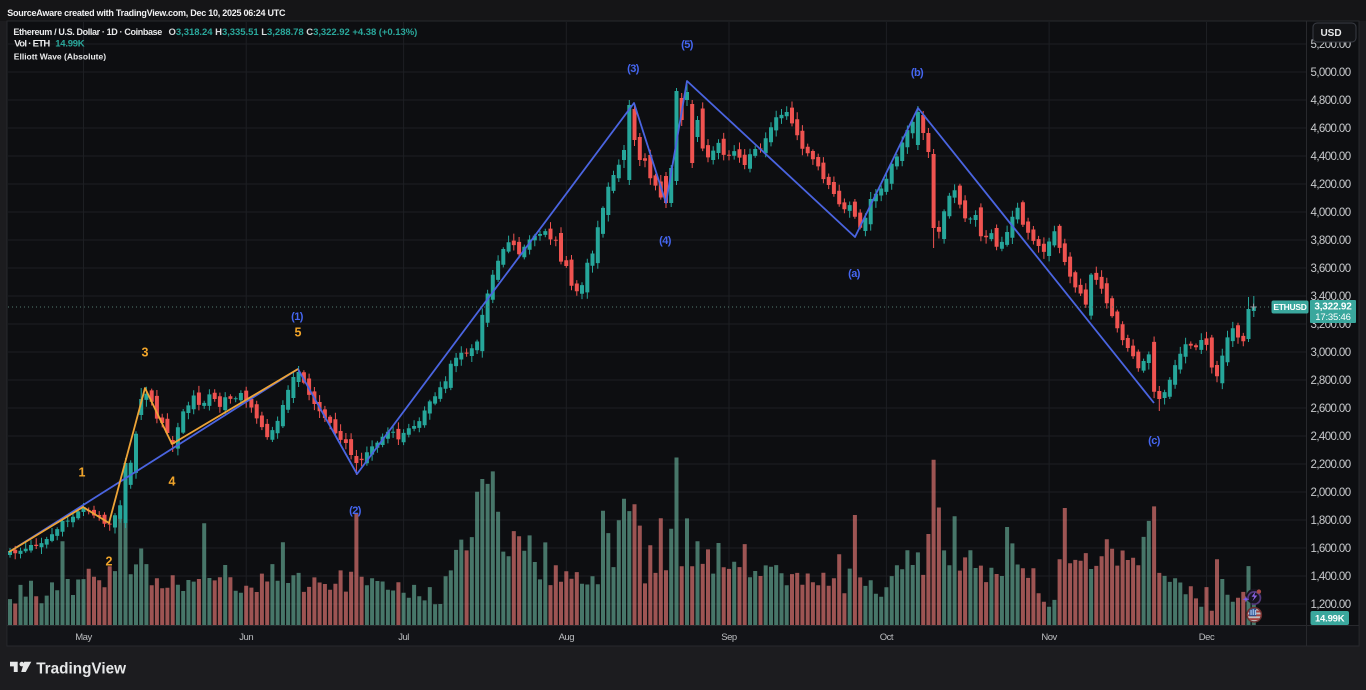  What do you see at coordinates (854, 274) in the screenshot?
I see `svg-text: (a)` at bounding box center [854, 274].